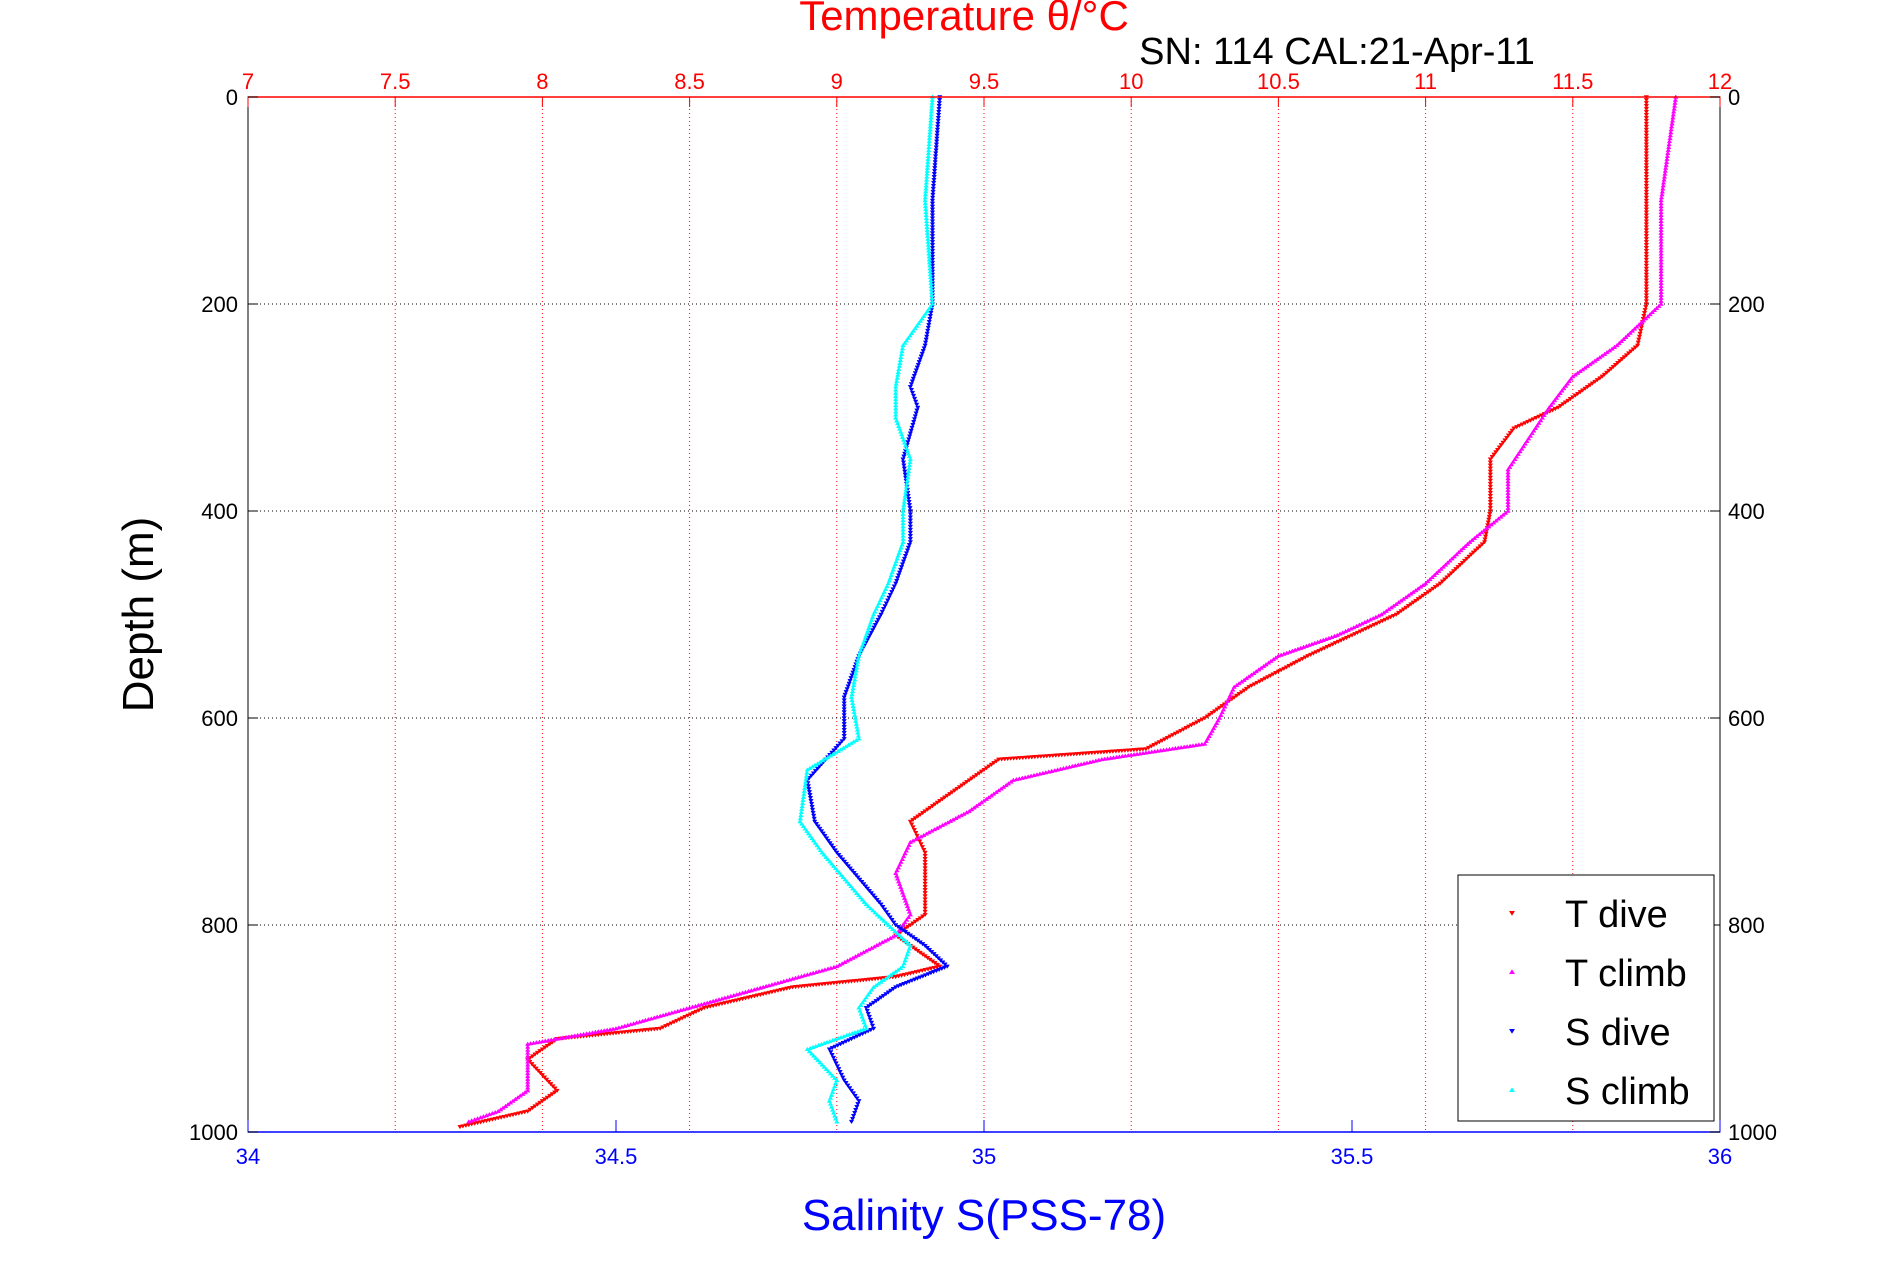  What do you see at coordinates (1512, 972) in the screenshot?
I see `legend-marker` at bounding box center [1512, 972].